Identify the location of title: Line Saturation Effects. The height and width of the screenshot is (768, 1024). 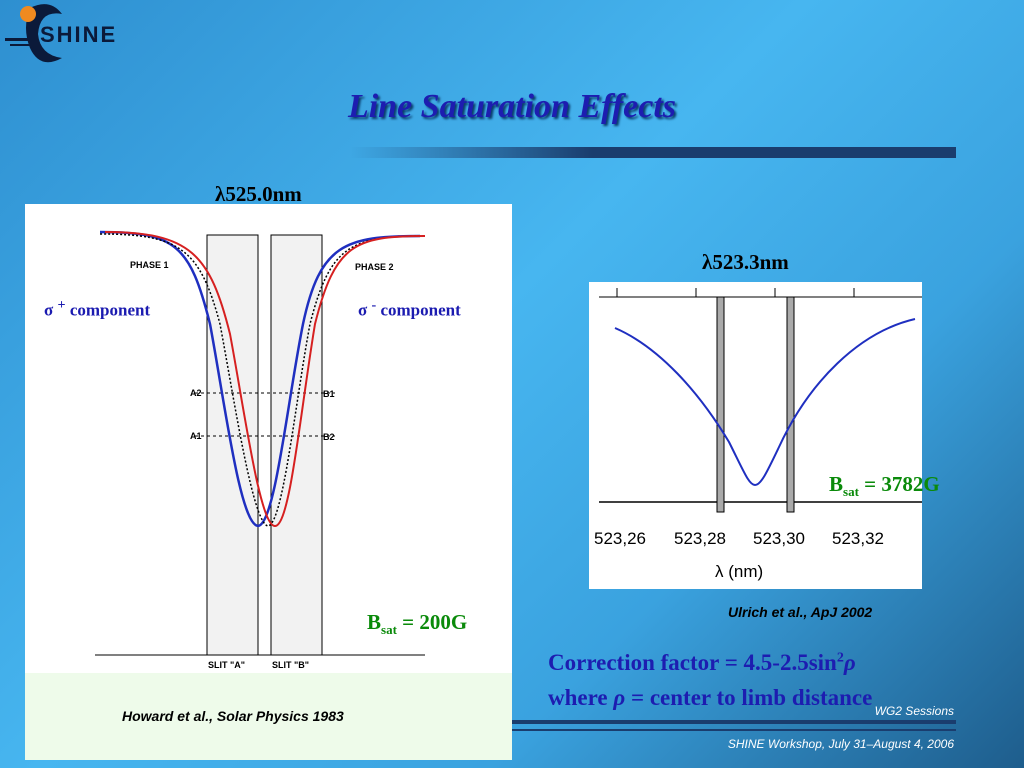
(512, 106).